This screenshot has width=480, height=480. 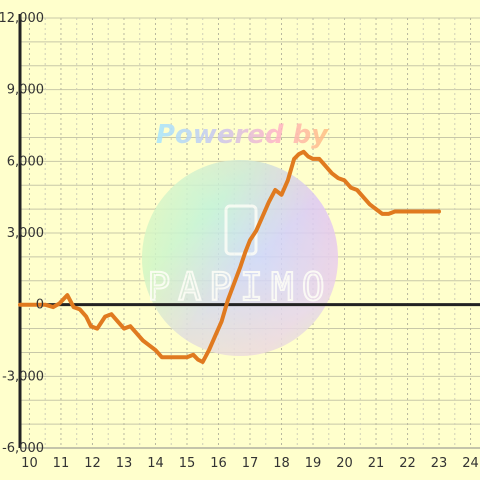 What do you see at coordinates (61, 463) in the screenshot?
I see `x-tick-label: 11` at bounding box center [61, 463].